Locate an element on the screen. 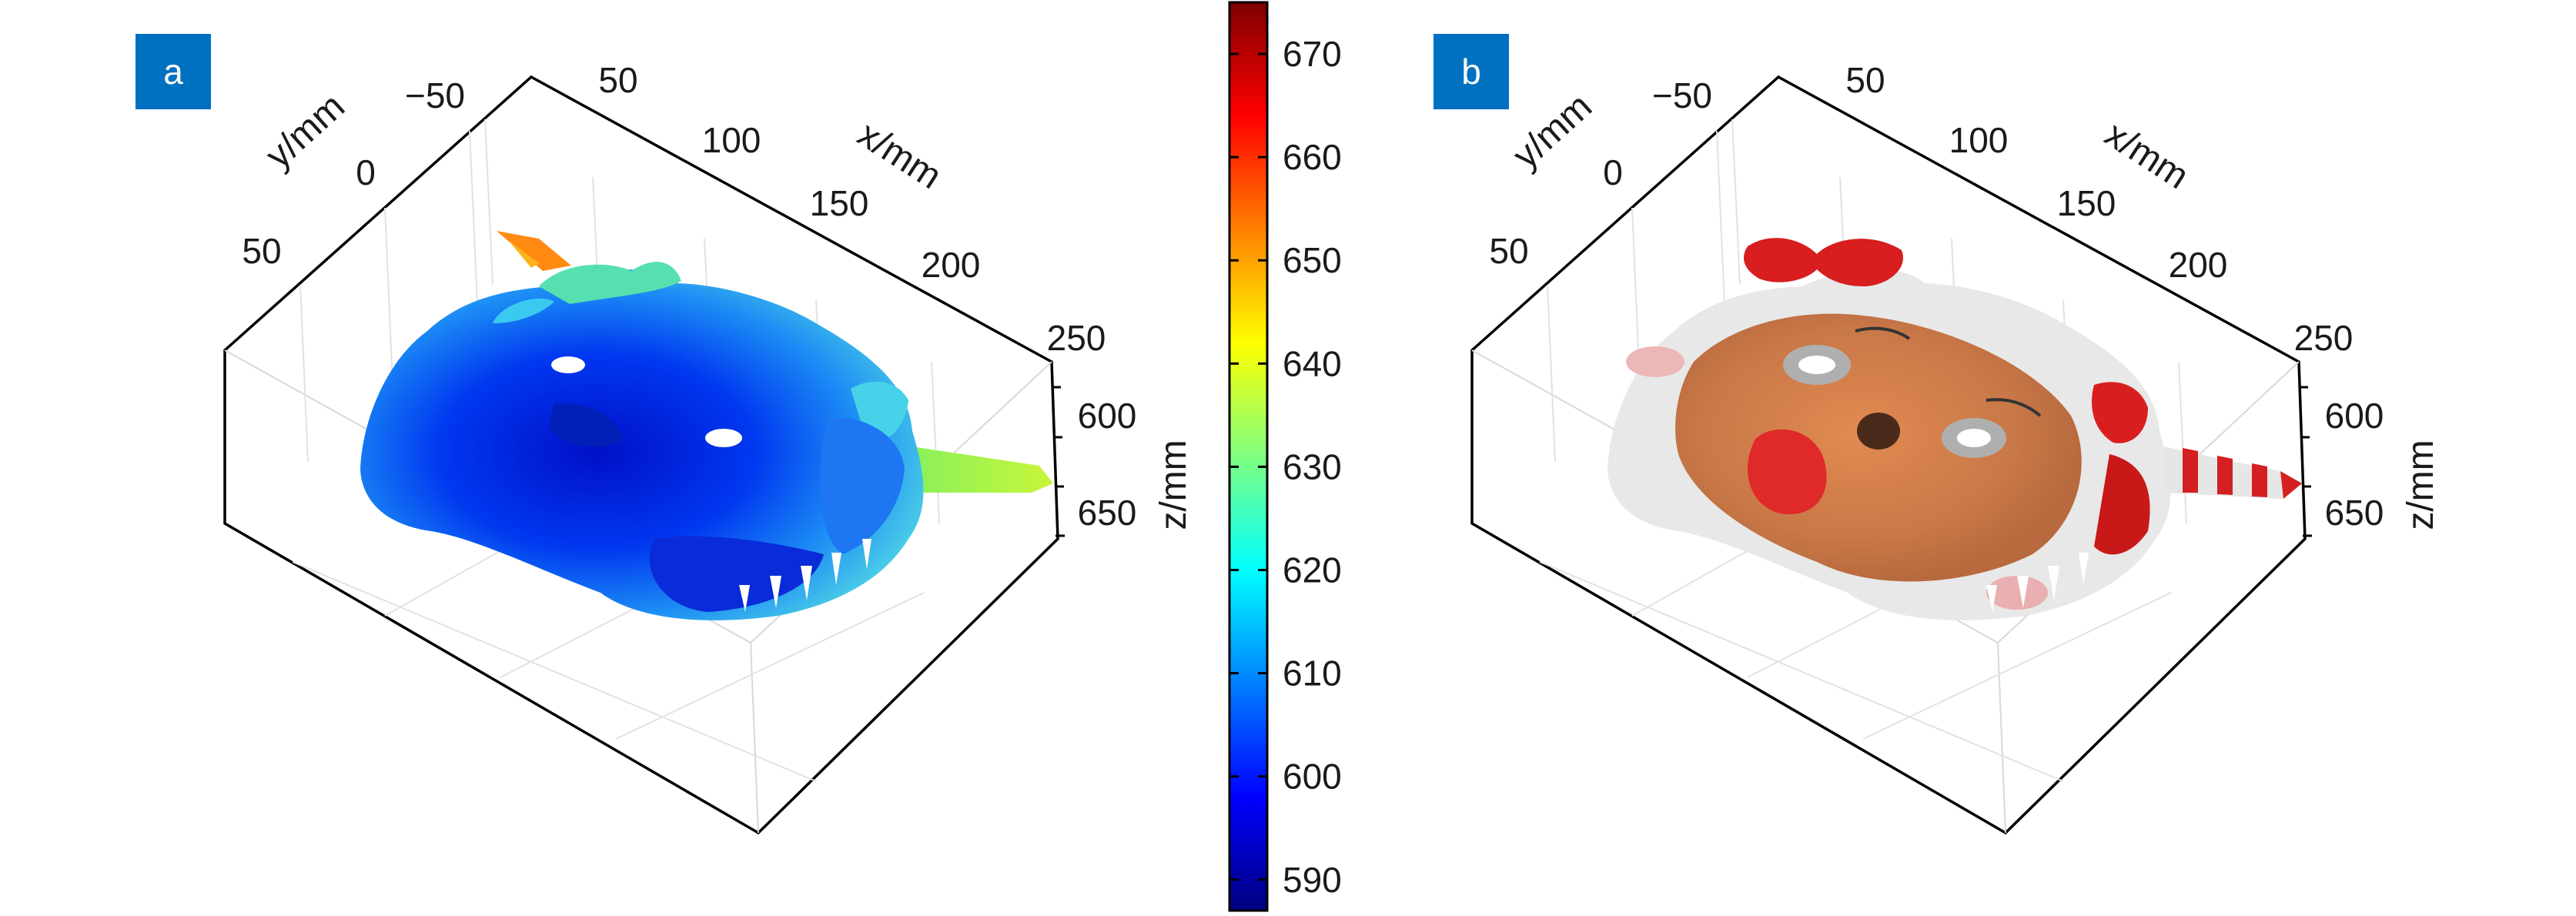 The height and width of the screenshot is (916, 2576). panel-b-y-tick-0: 0 is located at coordinates (1613, 172).